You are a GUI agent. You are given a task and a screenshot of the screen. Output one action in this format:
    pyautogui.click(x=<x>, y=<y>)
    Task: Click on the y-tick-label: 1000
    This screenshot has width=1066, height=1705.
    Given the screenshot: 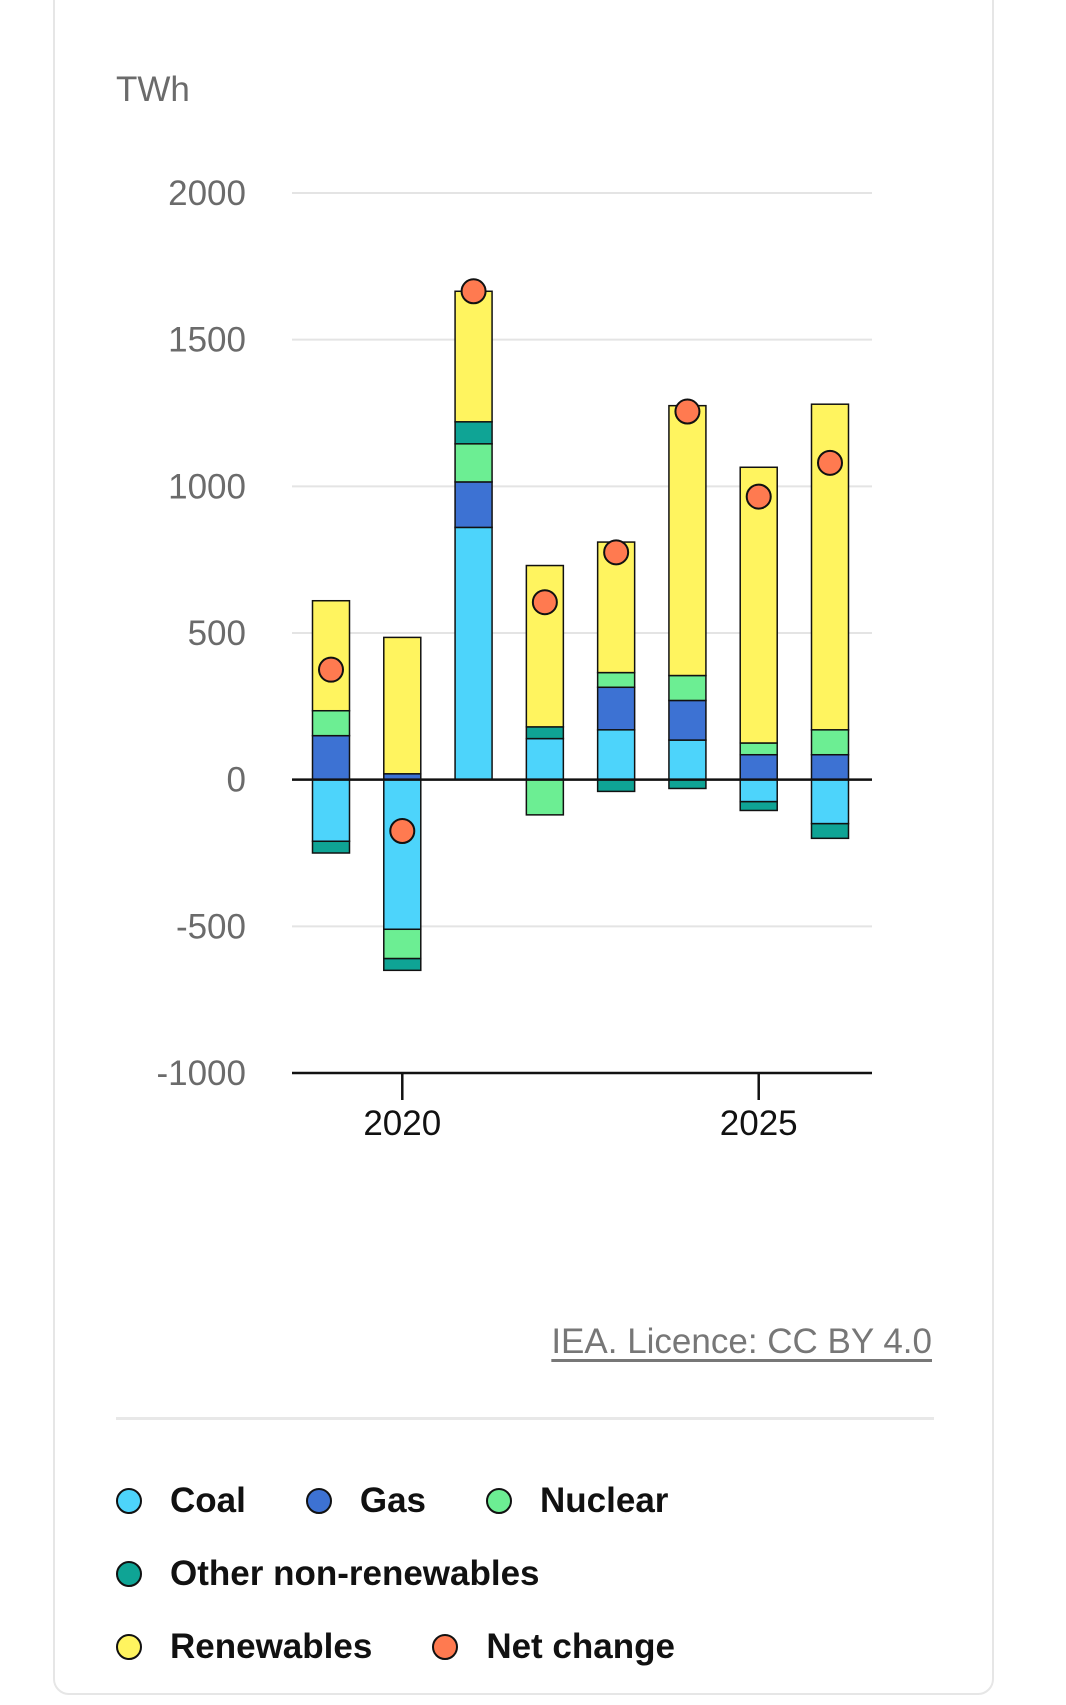 What is the action you would take?
    pyautogui.click(x=207, y=486)
    